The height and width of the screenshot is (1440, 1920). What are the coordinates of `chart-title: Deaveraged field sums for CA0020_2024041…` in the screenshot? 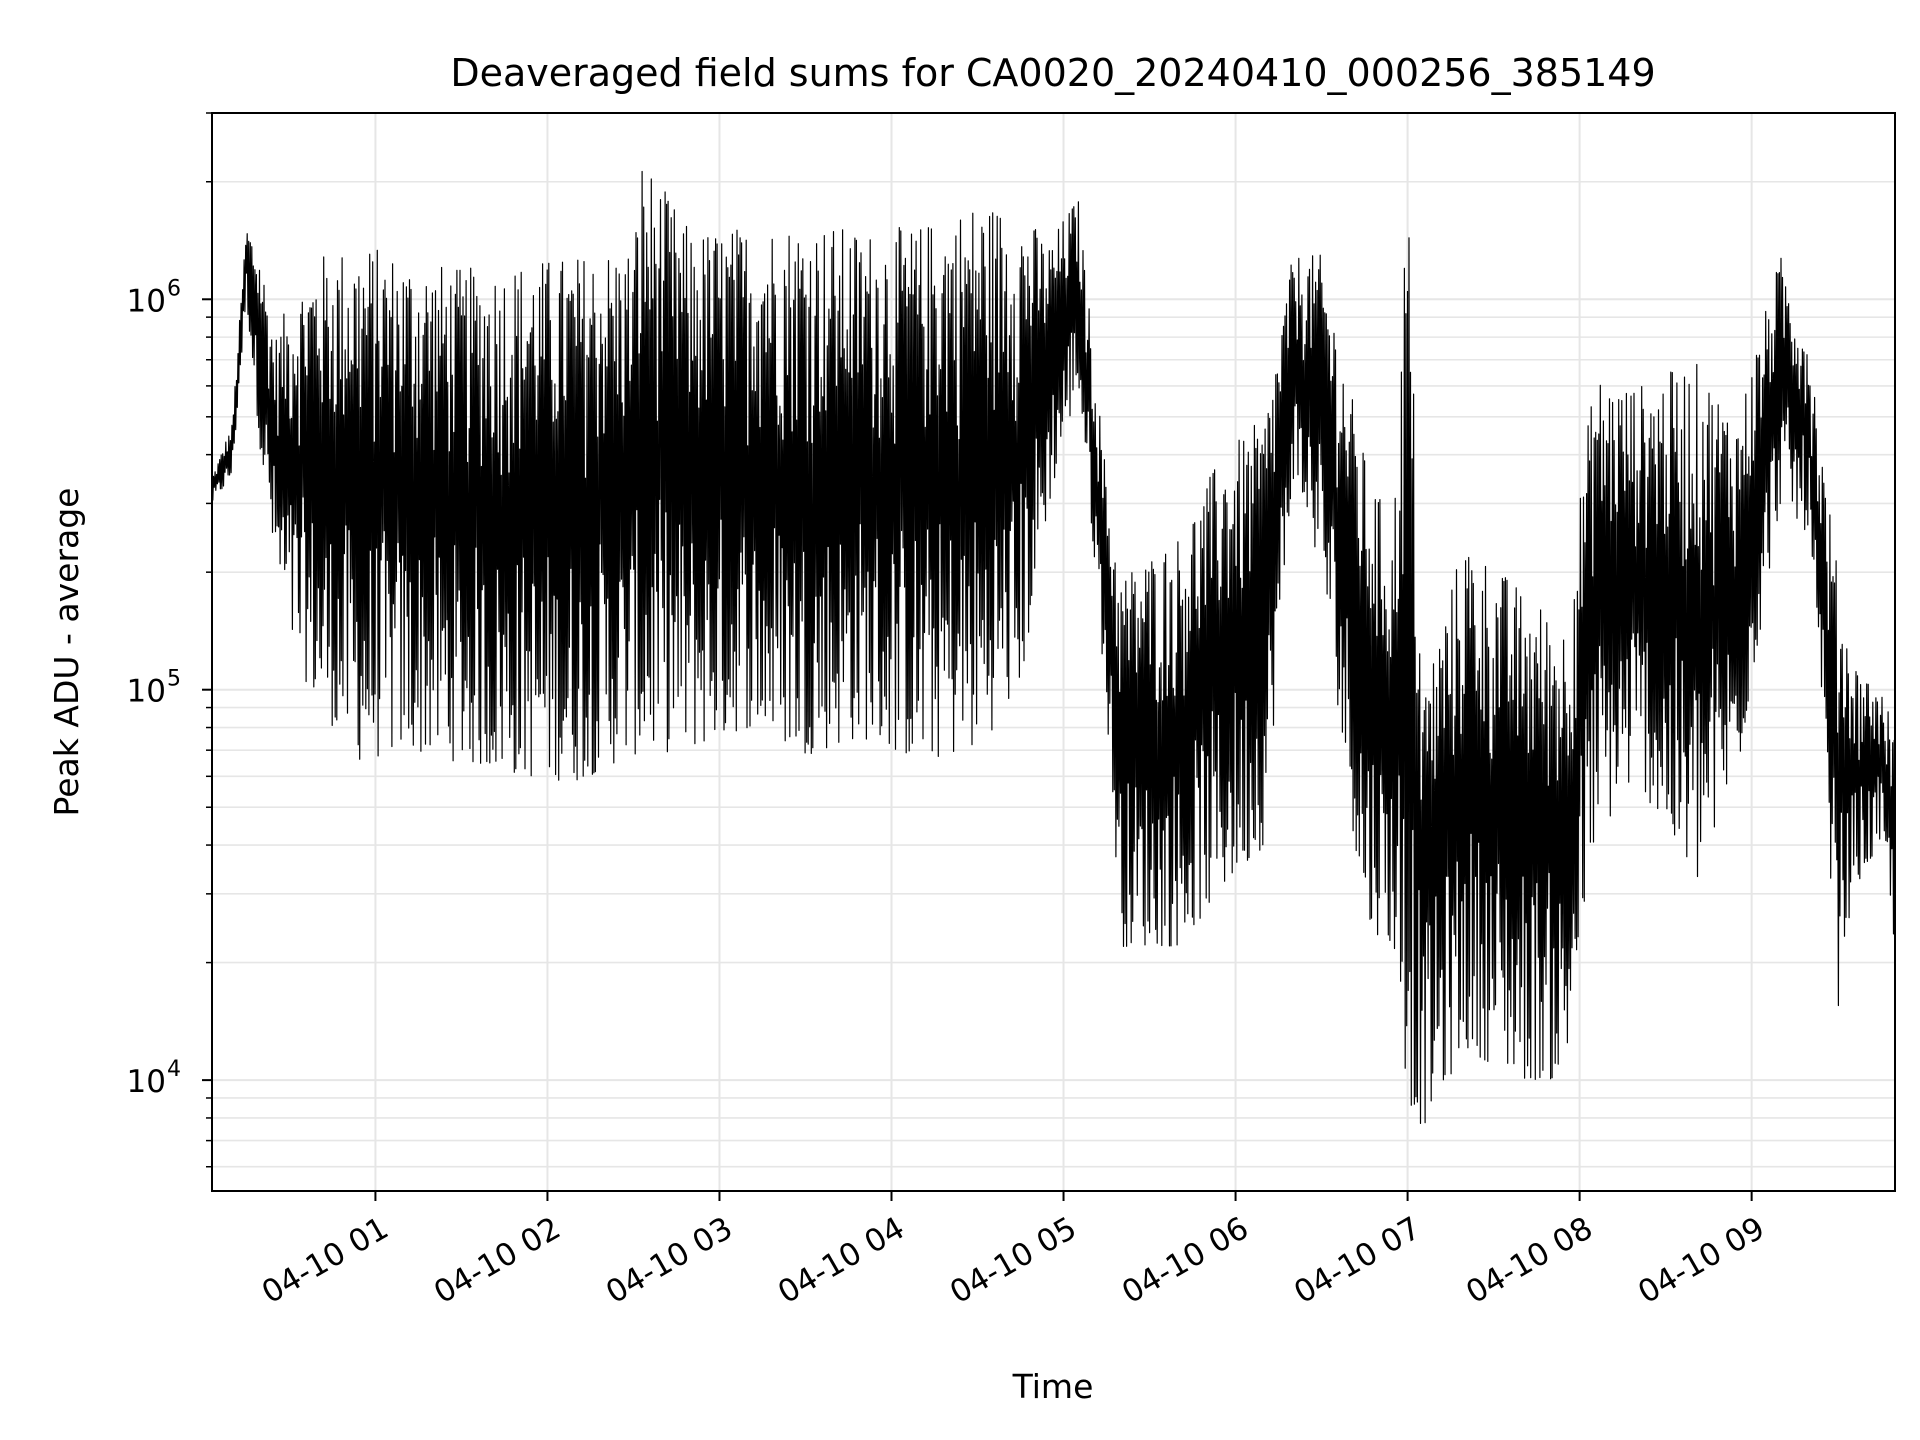 It's located at (1052, 73).